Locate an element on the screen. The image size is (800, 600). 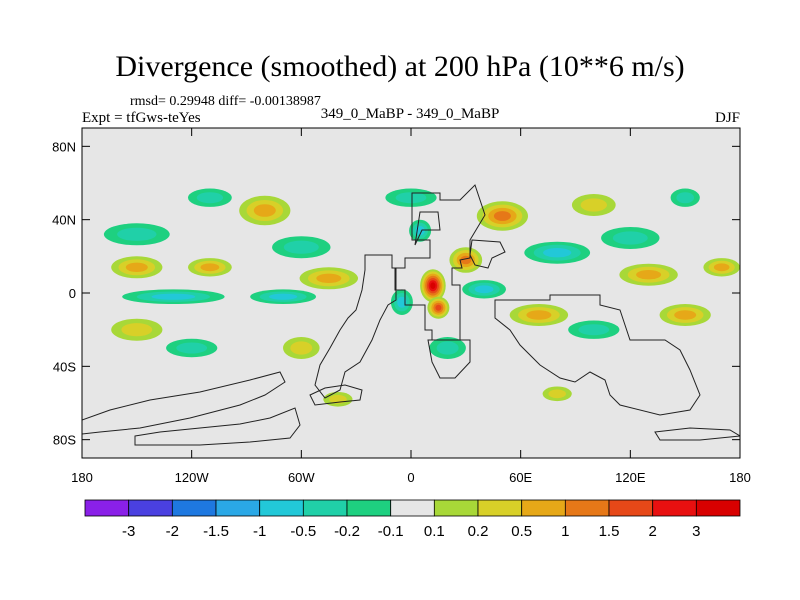
stats-label: rmsd= 0.29948 diff= -0.00138987 is located at coordinates (225, 101).